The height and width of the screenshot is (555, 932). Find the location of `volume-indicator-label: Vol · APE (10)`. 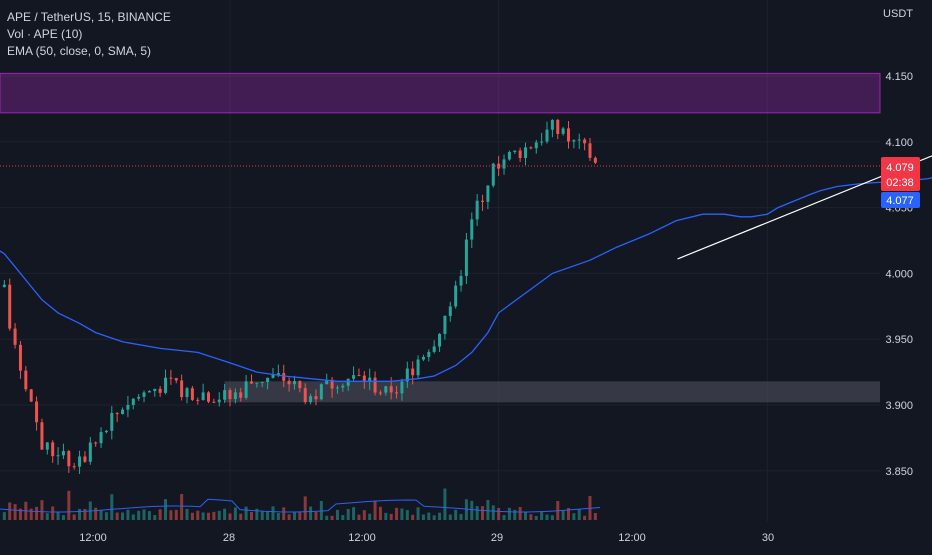

volume-indicator-label: Vol · APE (10) is located at coordinates (45, 34).